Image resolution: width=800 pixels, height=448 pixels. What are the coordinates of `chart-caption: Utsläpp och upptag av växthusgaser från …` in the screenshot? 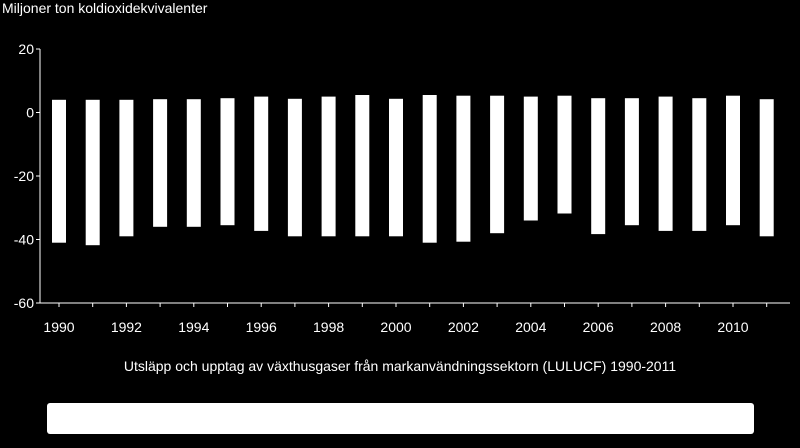 It's located at (400, 366).